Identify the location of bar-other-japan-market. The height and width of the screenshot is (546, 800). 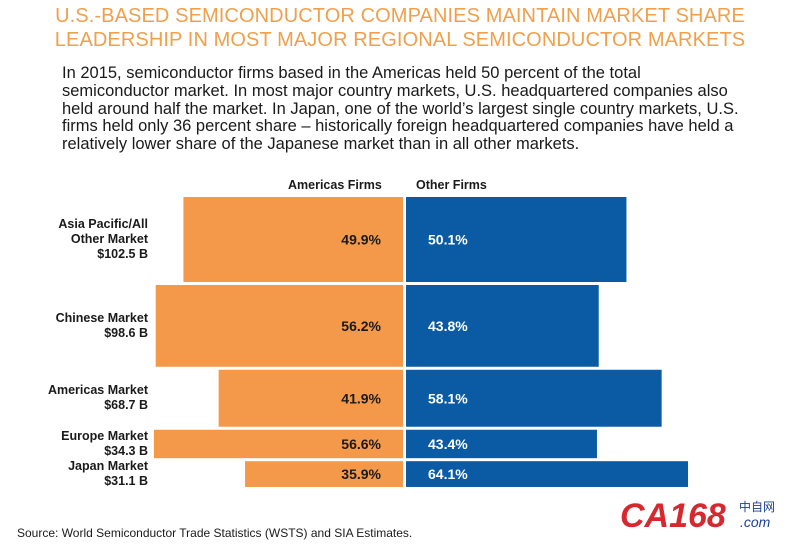
(547, 474).